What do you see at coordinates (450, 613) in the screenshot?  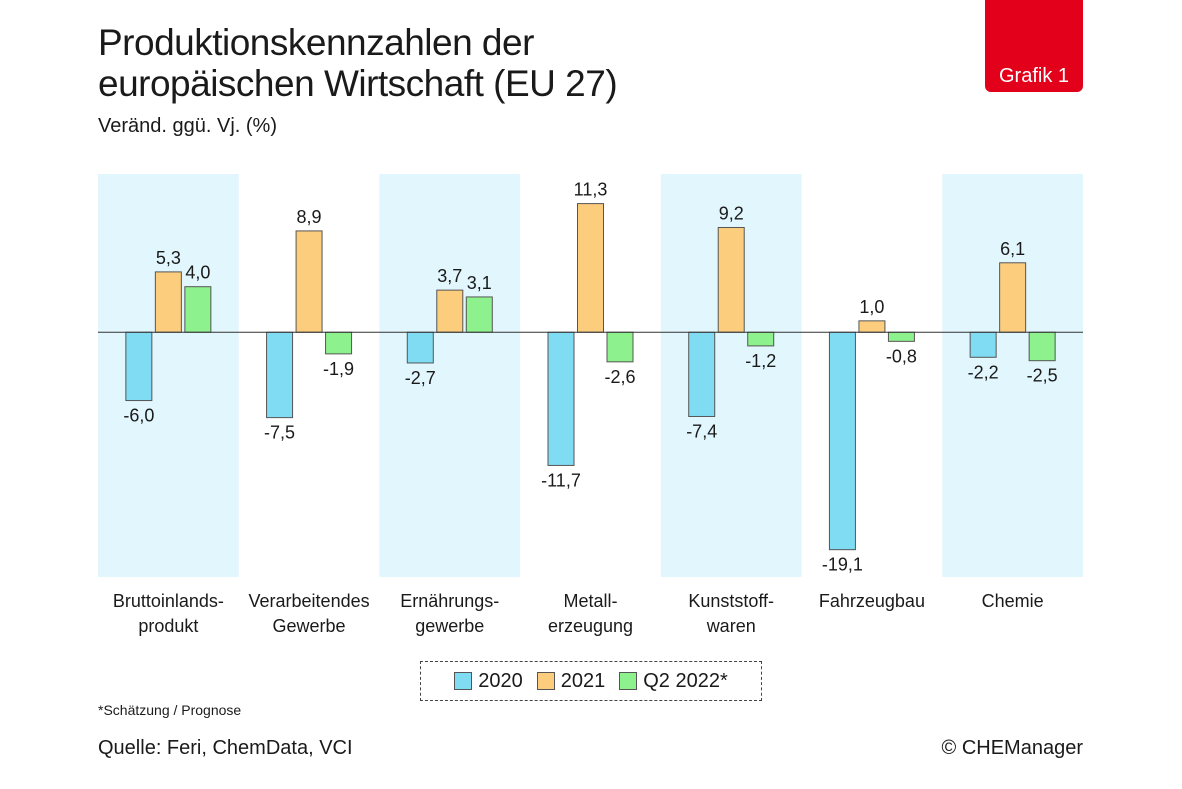 I see `category-label: Ernährungs- gewerbe` at bounding box center [450, 613].